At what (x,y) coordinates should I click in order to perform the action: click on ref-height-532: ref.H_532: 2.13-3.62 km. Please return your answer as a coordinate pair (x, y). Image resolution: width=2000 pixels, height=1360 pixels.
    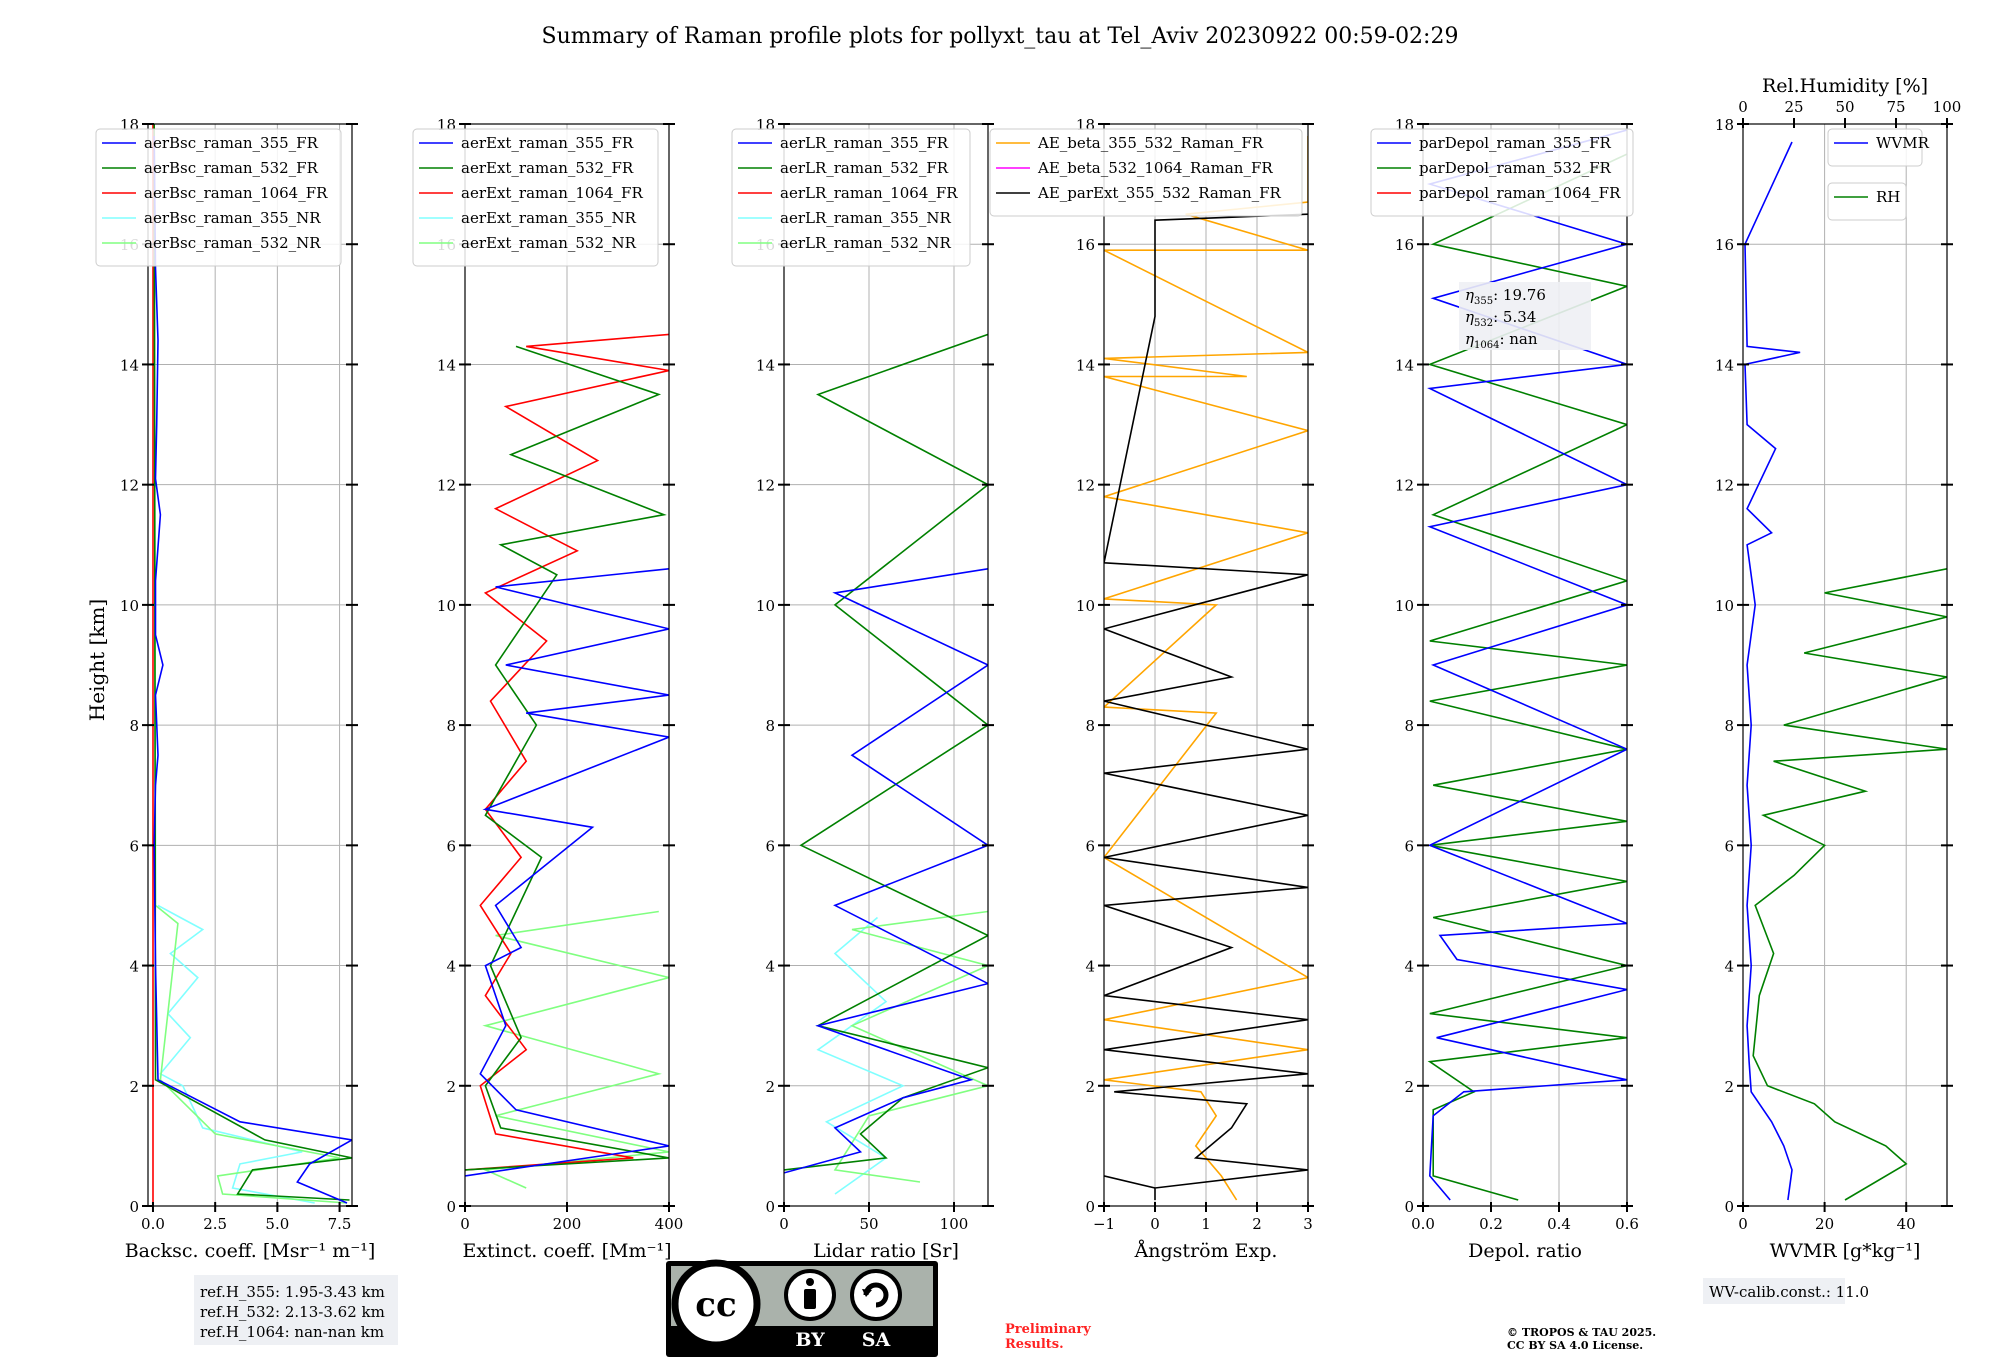
    Looking at the image, I should click on (292, 1312).